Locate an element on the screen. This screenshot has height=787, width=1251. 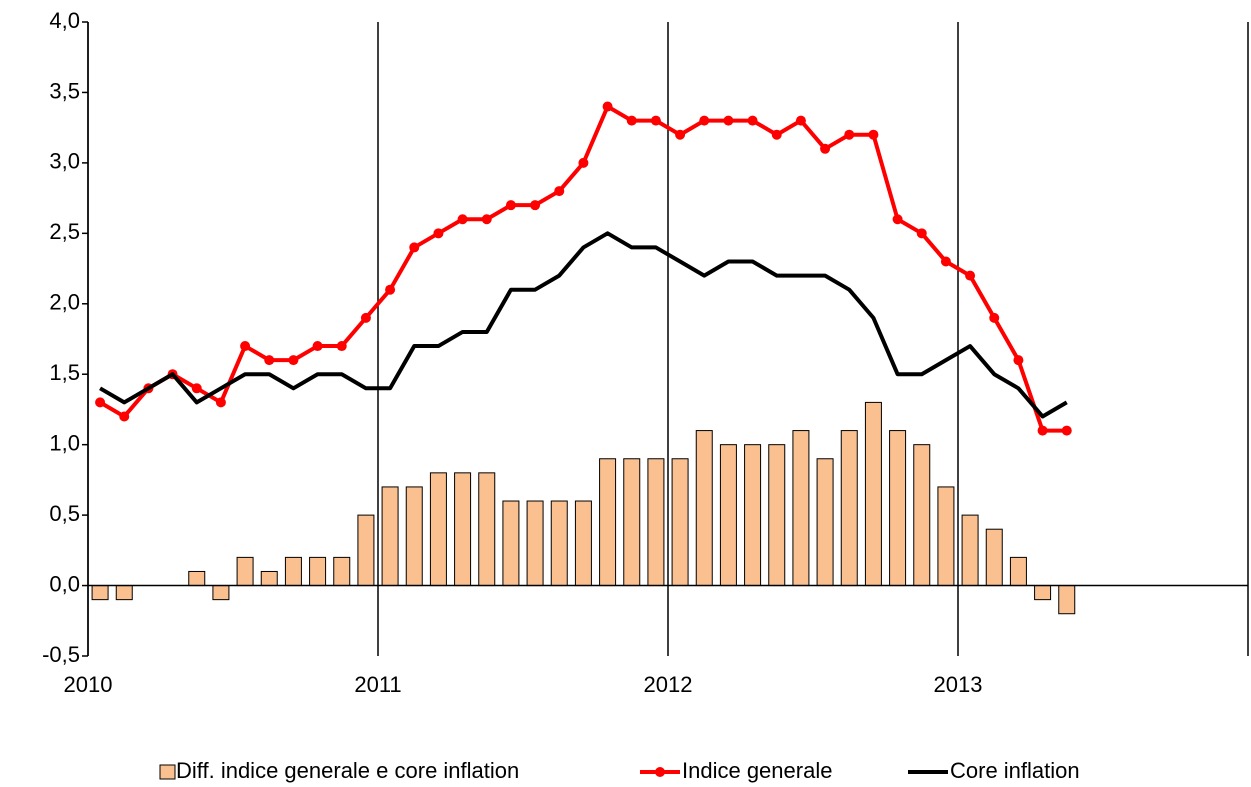
x-tick-label: 2012 is located at coordinates (668, 684).